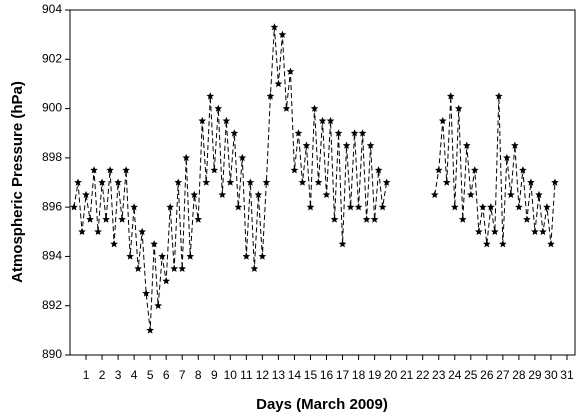 The height and width of the screenshot is (418, 580). Describe the element at coordinates (150, 375) in the screenshot. I see `x-tick-label: 5` at that location.